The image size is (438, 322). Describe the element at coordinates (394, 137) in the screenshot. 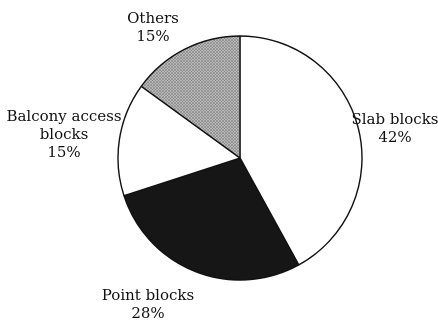

I see `slice-label-line: 42%` at that location.